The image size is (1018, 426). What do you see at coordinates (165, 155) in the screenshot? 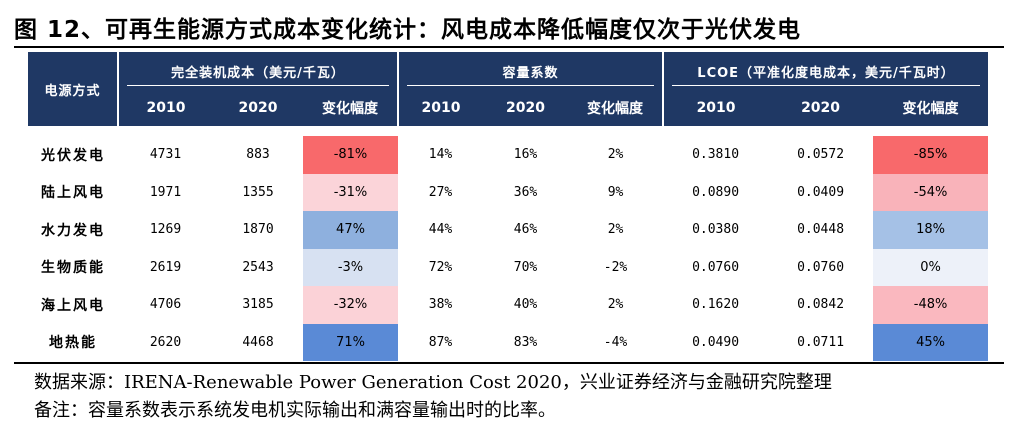
I see `table-cell: 4731` at bounding box center [165, 155].